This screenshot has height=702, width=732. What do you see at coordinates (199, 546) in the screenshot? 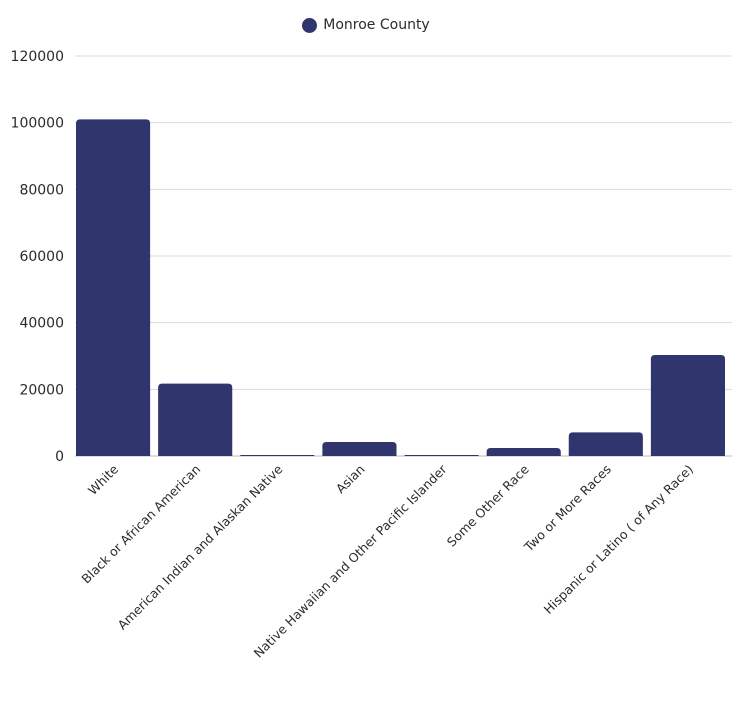
I see `x-tick-label: American Indian and Alaskan Native` at bounding box center [199, 546].